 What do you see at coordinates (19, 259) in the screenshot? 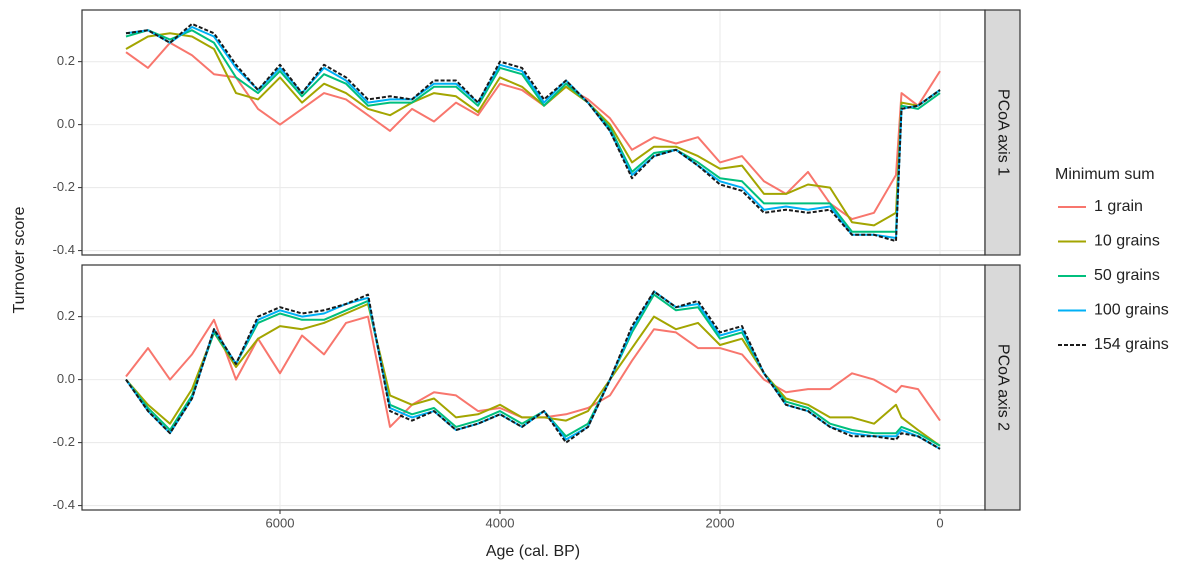
I see `y-axis-title: Turnover score` at bounding box center [19, 259].